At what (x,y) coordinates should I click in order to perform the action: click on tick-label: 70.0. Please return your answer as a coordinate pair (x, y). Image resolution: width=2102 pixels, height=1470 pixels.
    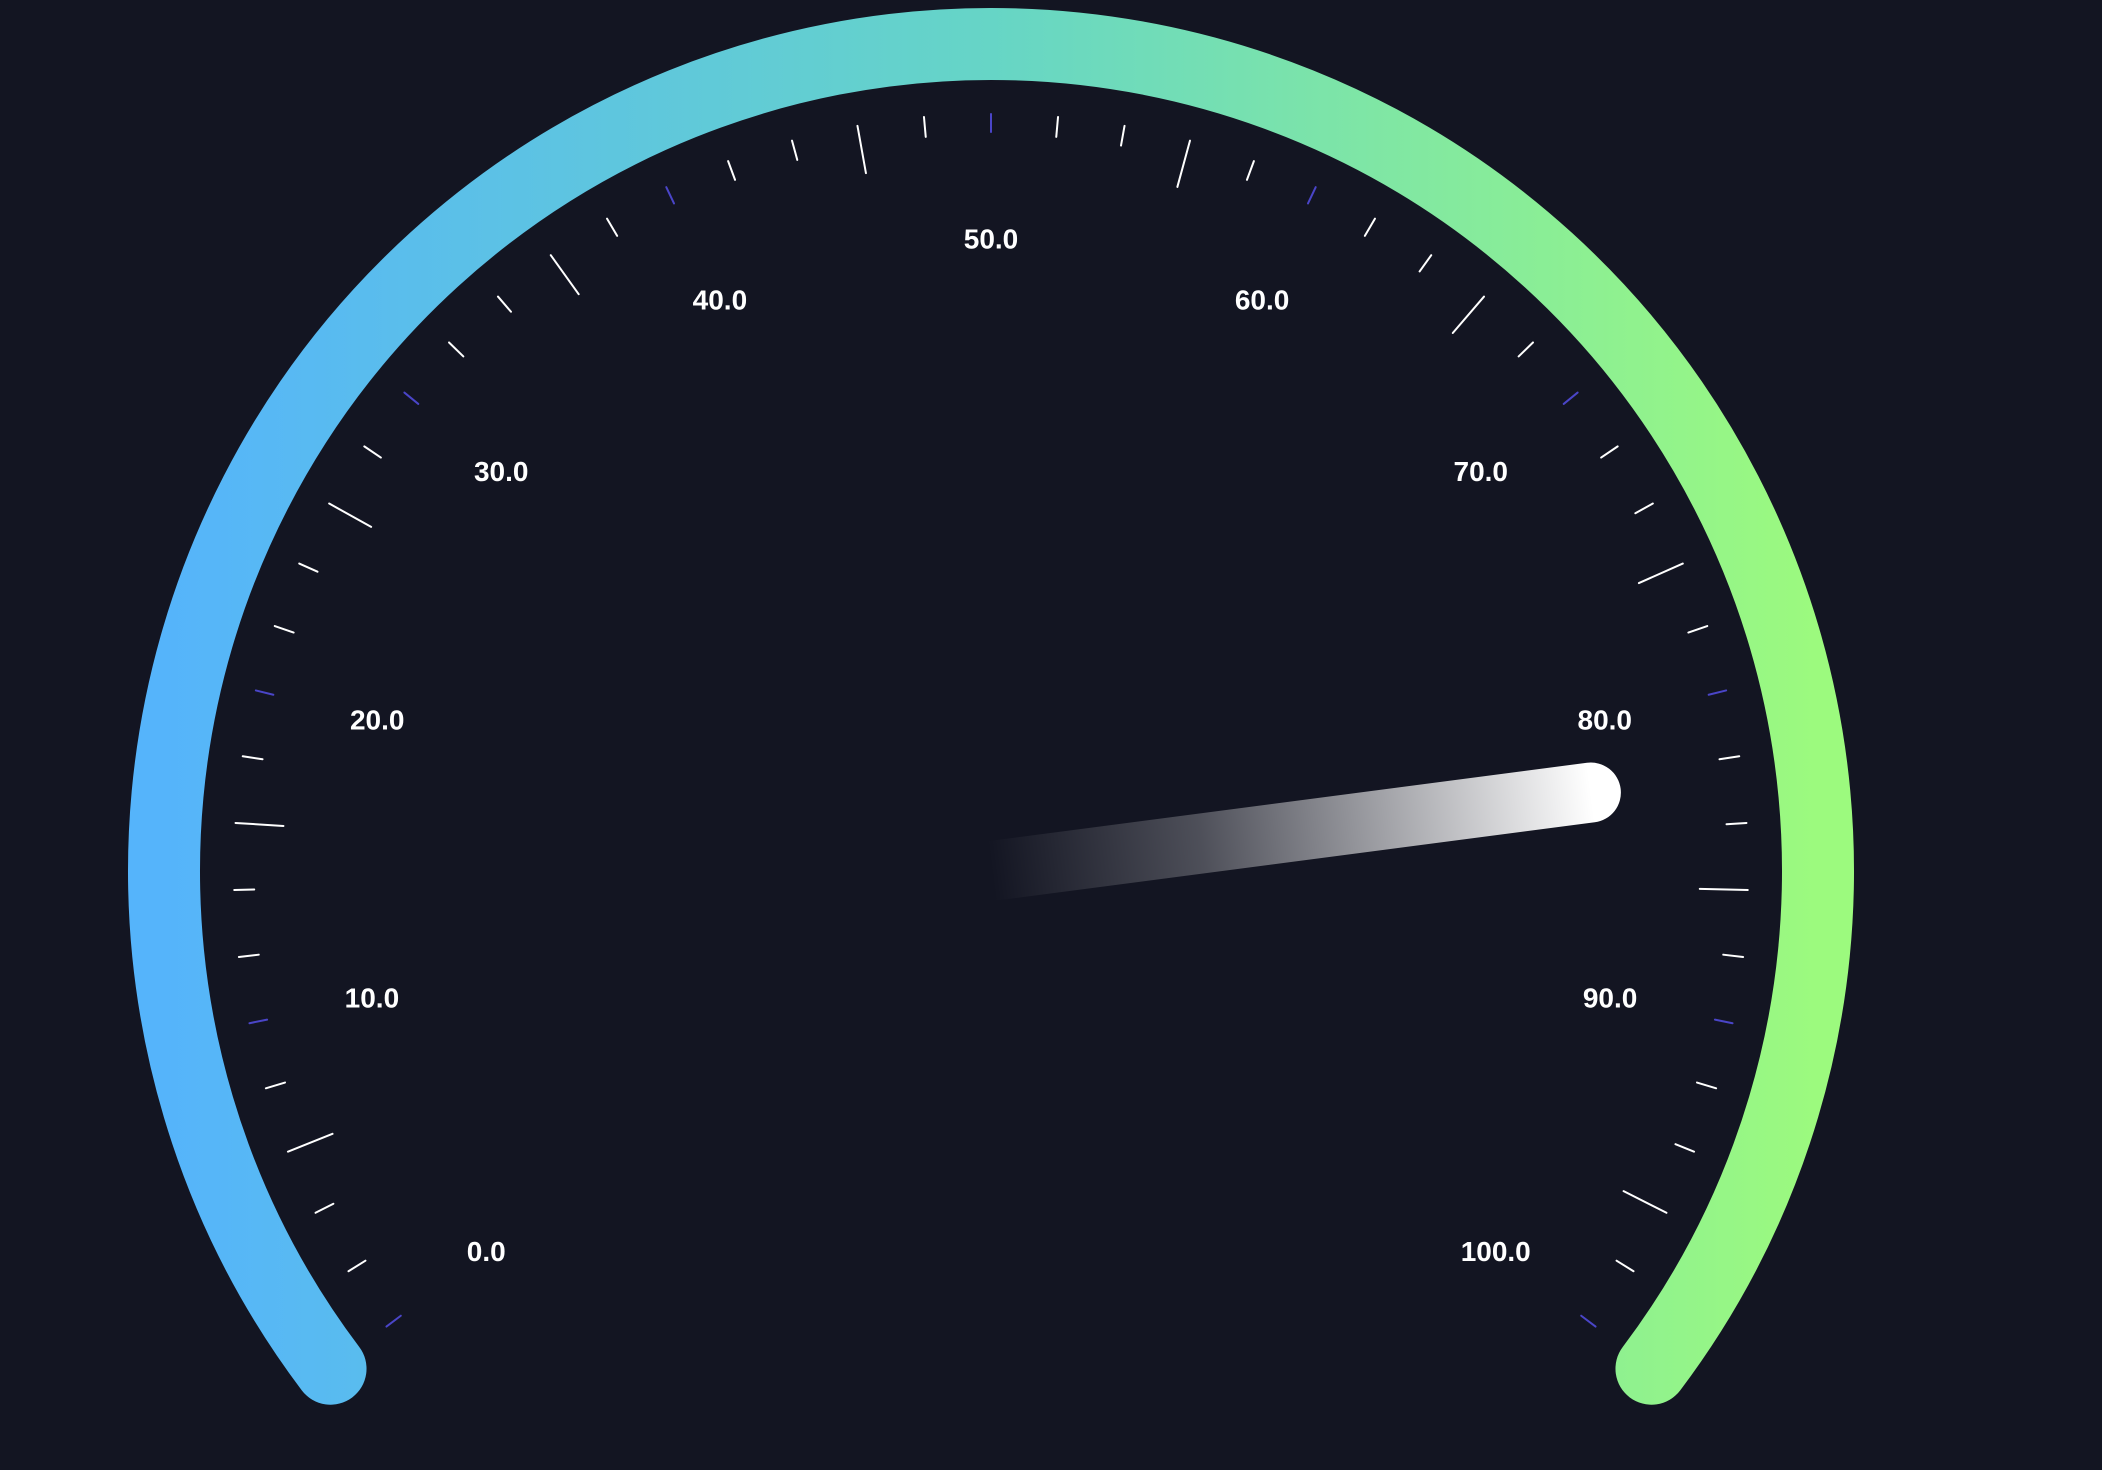
    Looking at the image, I should click on (1481, 471).